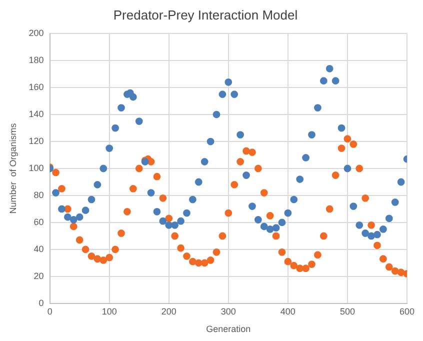 Image resolution: width=423 pixels, height=341 pixels. Describe the element at coordinates (36, 167) in the screenshot. I see `y-tick-label: 100` at that location.